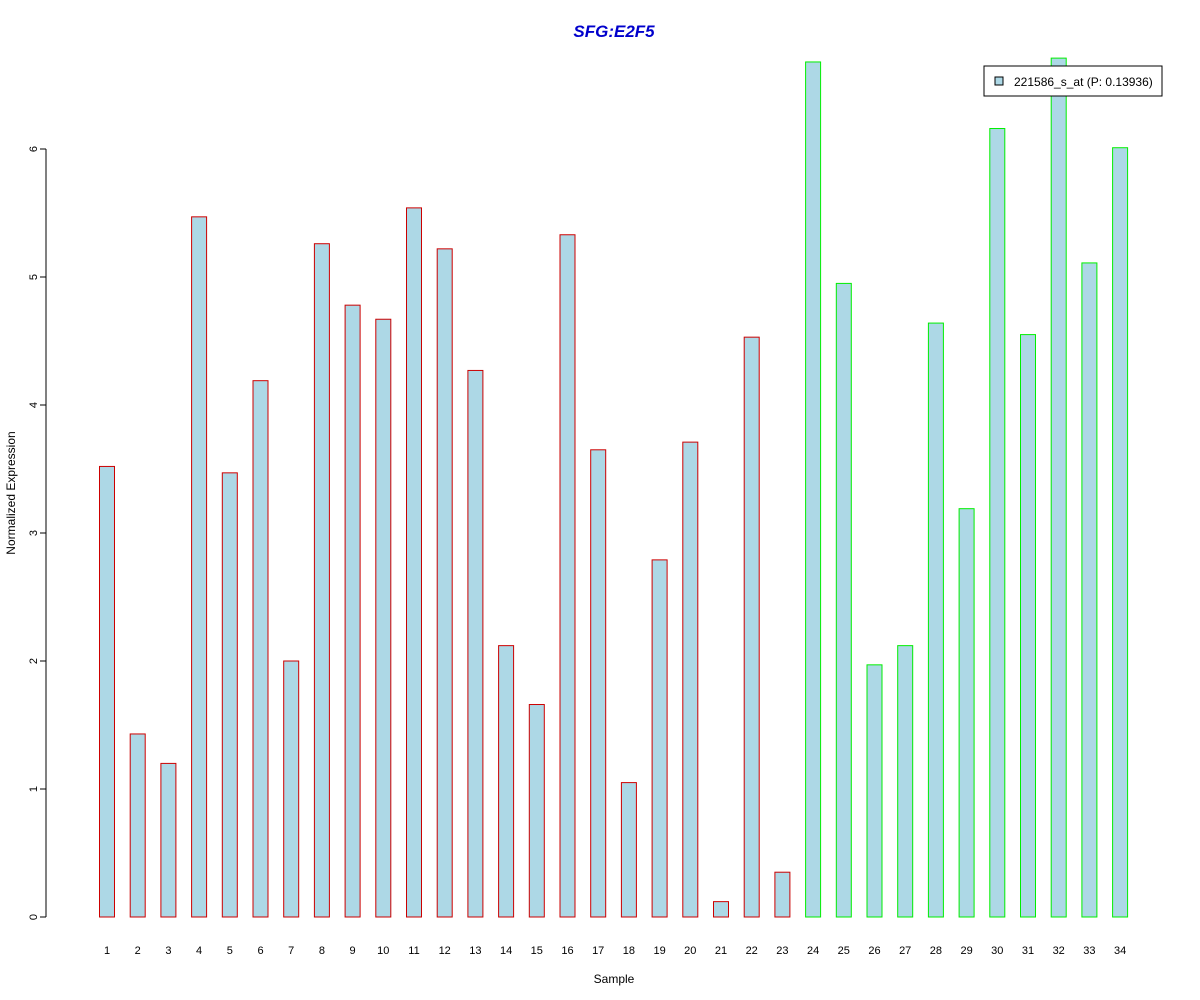 The height and width of the screenshot is (1000, 1200). Describe the element at coordinates (34, 405) in the screenshot. I see `y-tick-label: 4` at that location.